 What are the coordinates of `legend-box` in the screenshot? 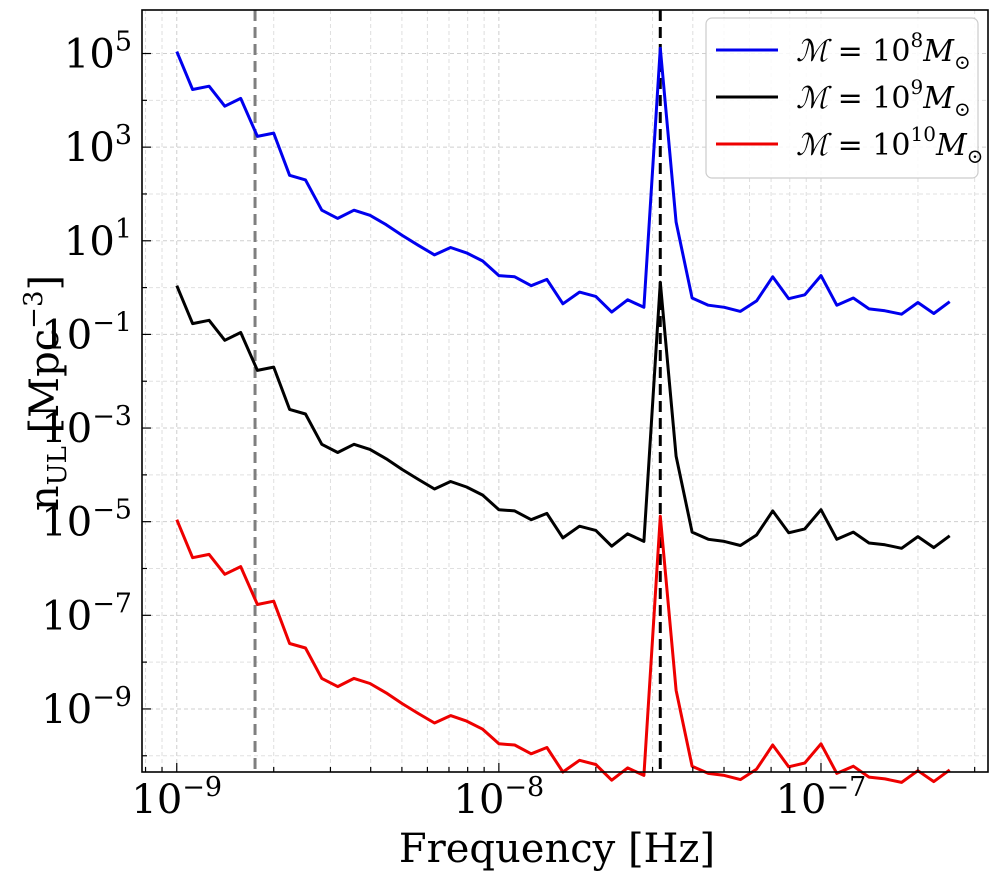 It's located at (842, 98).